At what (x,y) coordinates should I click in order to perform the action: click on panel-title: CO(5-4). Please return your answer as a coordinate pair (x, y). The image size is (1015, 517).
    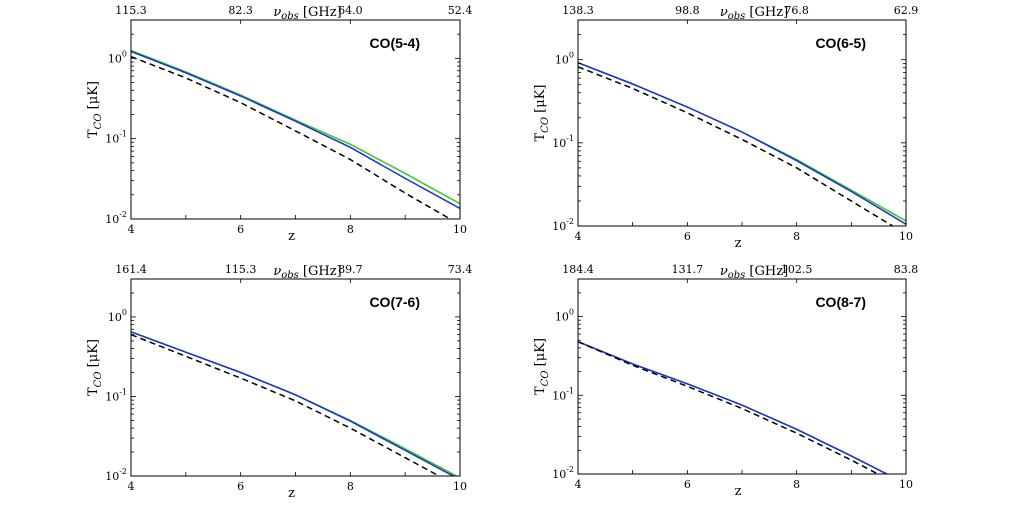
    Looking at the image, I should click on (394, 43).